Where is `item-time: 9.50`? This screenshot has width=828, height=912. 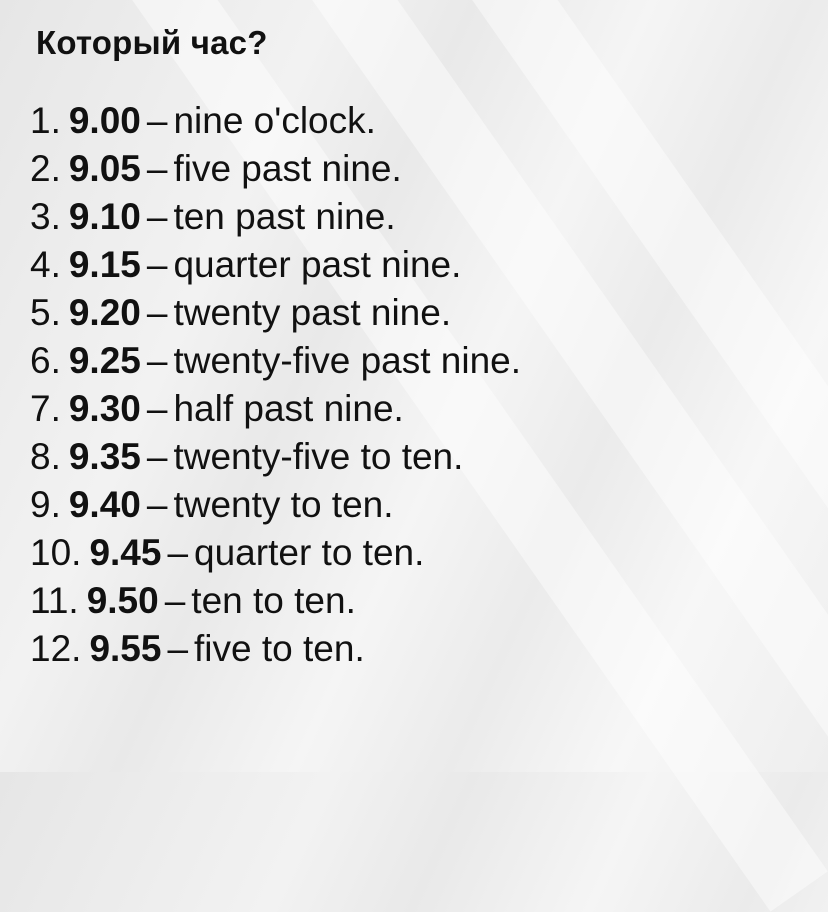 item-time: 9.50 is located at coordinates (122, 600).